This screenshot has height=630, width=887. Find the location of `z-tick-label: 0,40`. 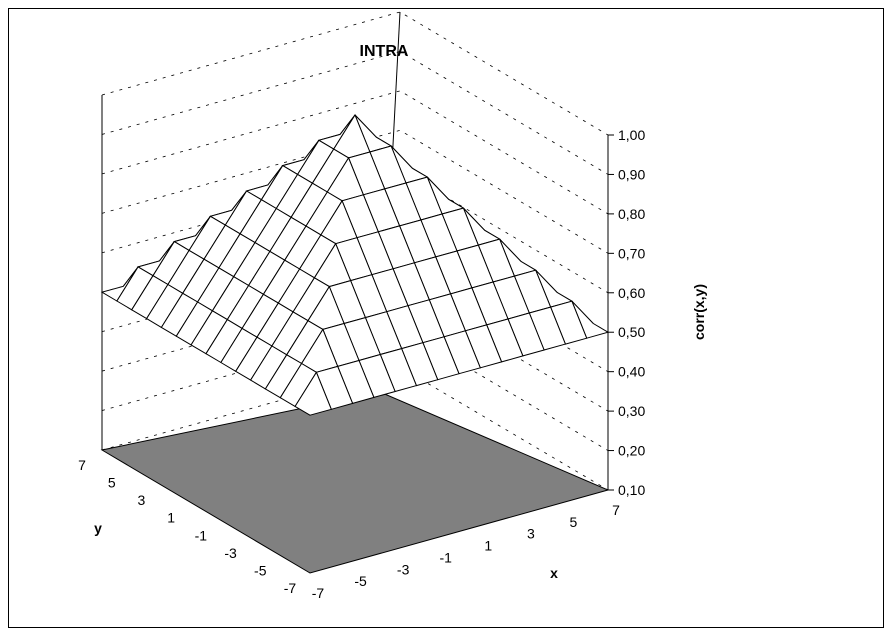

z-tick-label: 0,40 is located at coordinates (631, 372).